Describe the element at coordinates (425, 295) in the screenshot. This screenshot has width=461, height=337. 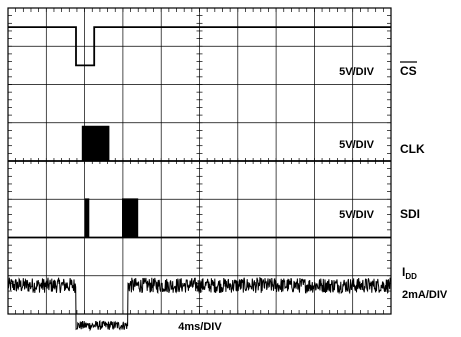
I see `idd-scale-label: 2mA/DIV` at that location.